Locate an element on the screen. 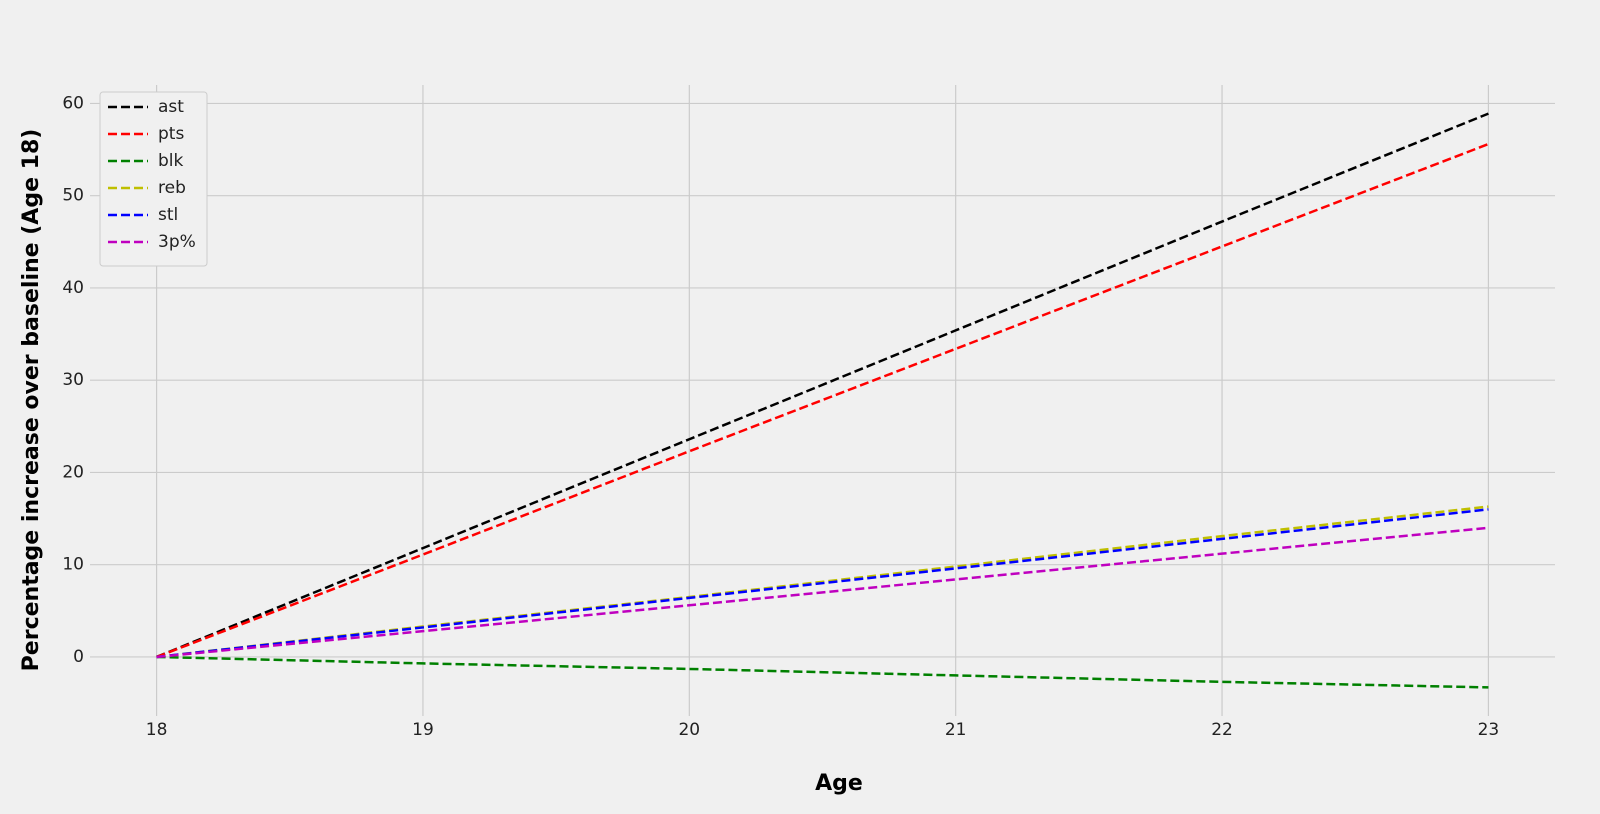  y-tick-label: 60 is located at coordinates (73, 103).